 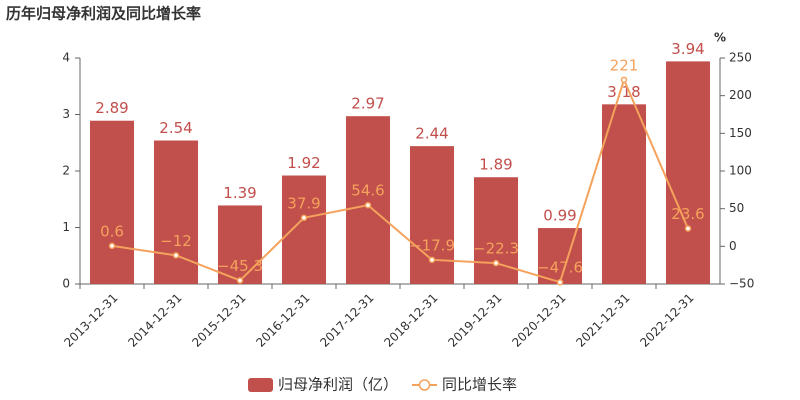 What do you see at coordinates (602, 320) in the screenshot?
I see `x-tick-label: 2021-12-31` at bounding box center [602, 320].